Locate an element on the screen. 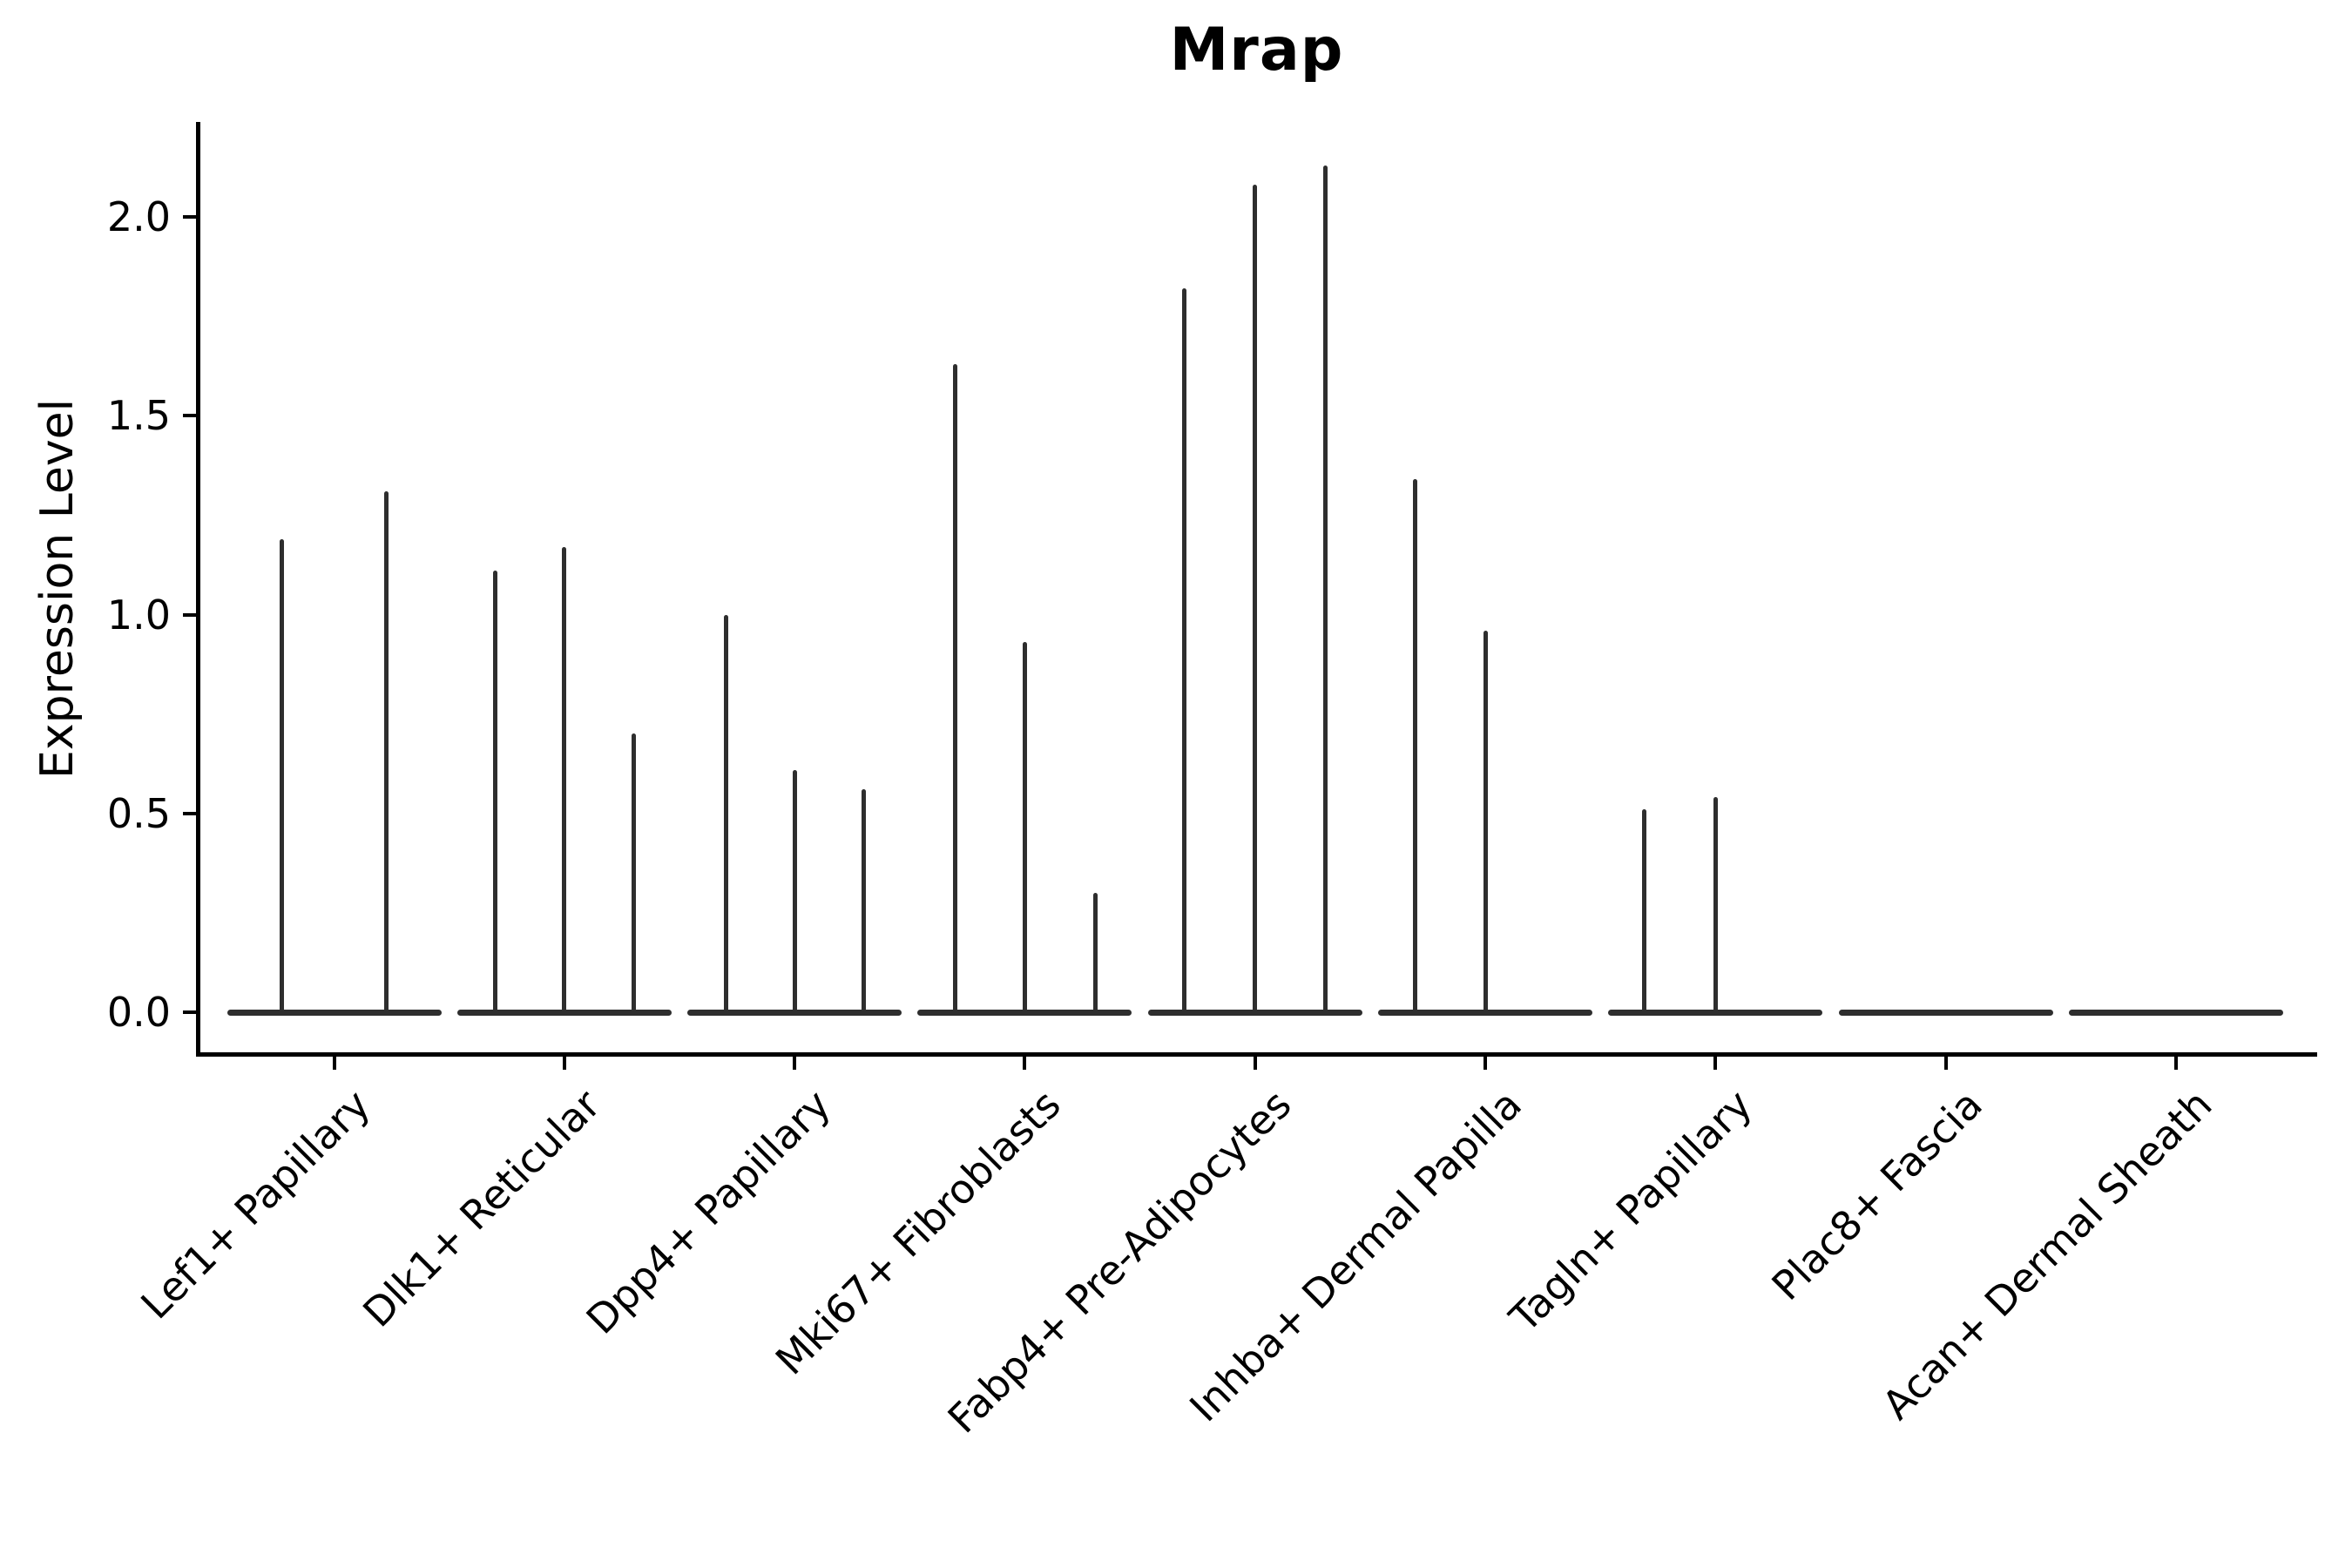 The image size is (2352, 1568). y-tick-label: 2.0 is located at coordinates (138, 216).